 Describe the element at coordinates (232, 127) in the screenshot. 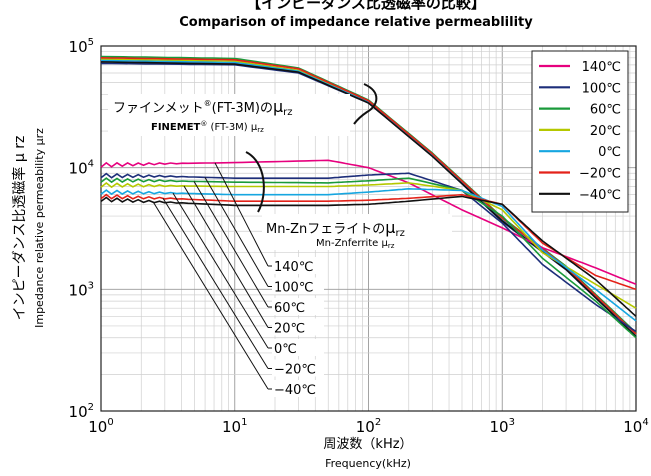

I see `finemet-en-model: (FT-3M) μ` at that location.